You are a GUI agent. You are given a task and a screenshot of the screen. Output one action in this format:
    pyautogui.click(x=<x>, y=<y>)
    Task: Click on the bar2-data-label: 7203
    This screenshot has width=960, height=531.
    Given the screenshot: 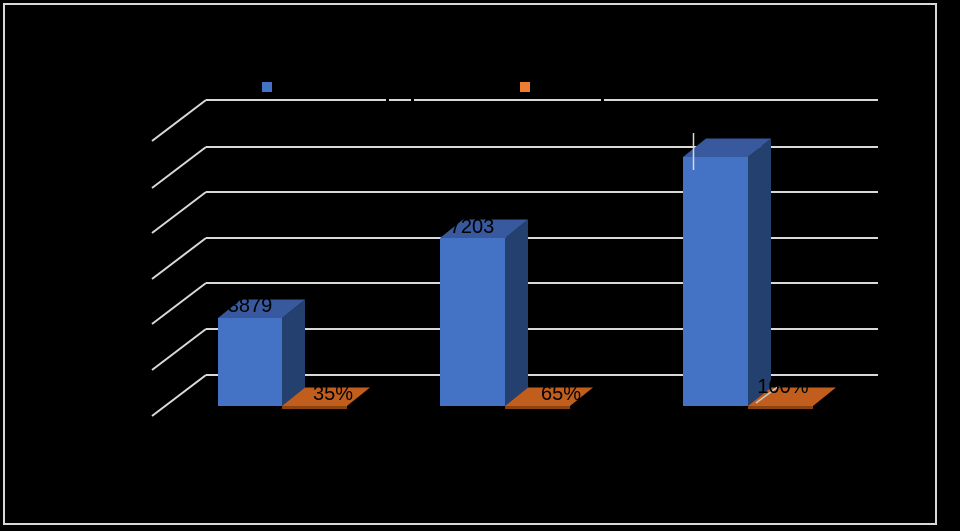 What is the action you would take?
    pyautogui.click(x=472, y=227)
    